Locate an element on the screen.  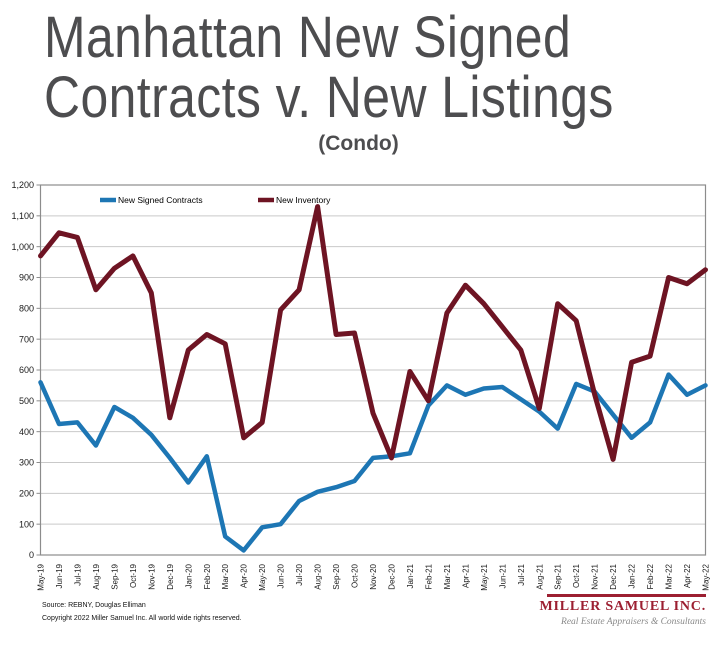
svg-text: Sep-21 is located at coordinates (558, 576).